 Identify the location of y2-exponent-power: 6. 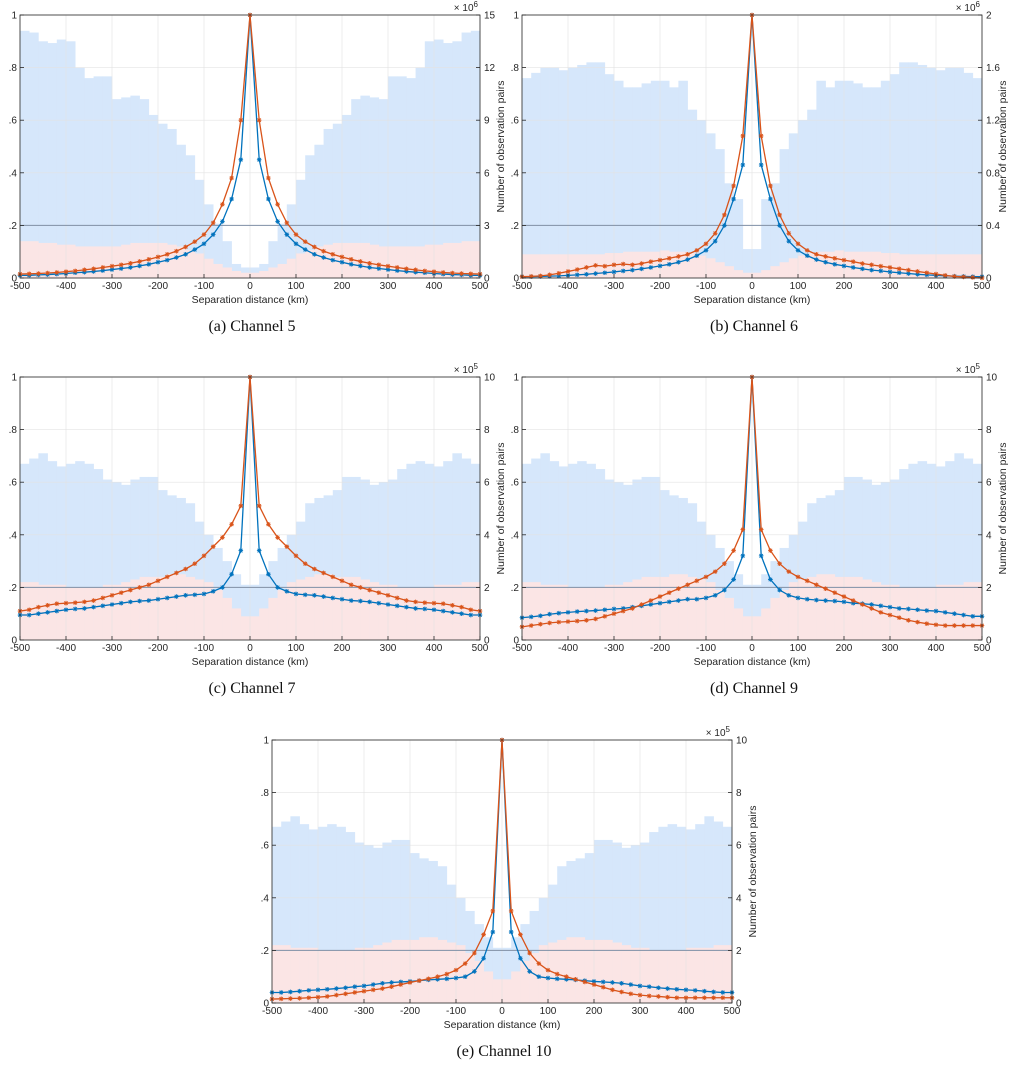
(476, 4).